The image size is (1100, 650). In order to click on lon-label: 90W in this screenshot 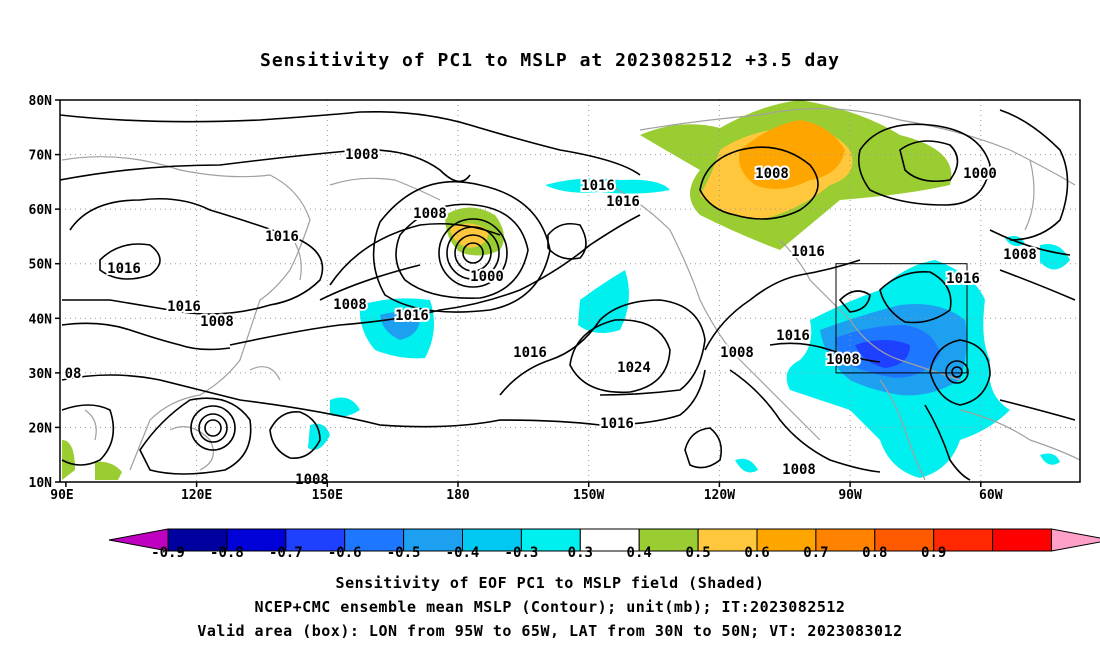, I will do `click(850, 495)`.